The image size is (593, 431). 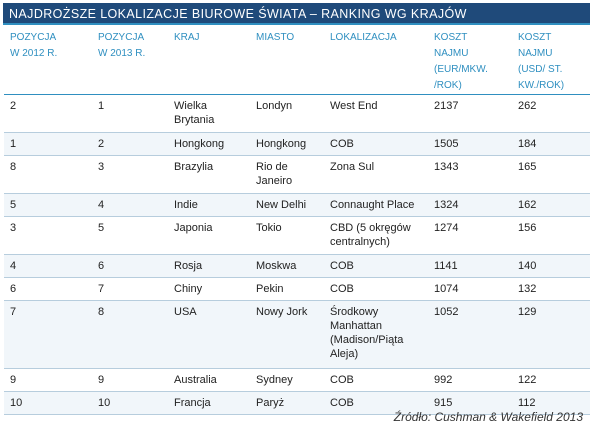 I want to click on cell-country: Francja, so click(x=209, y=403).